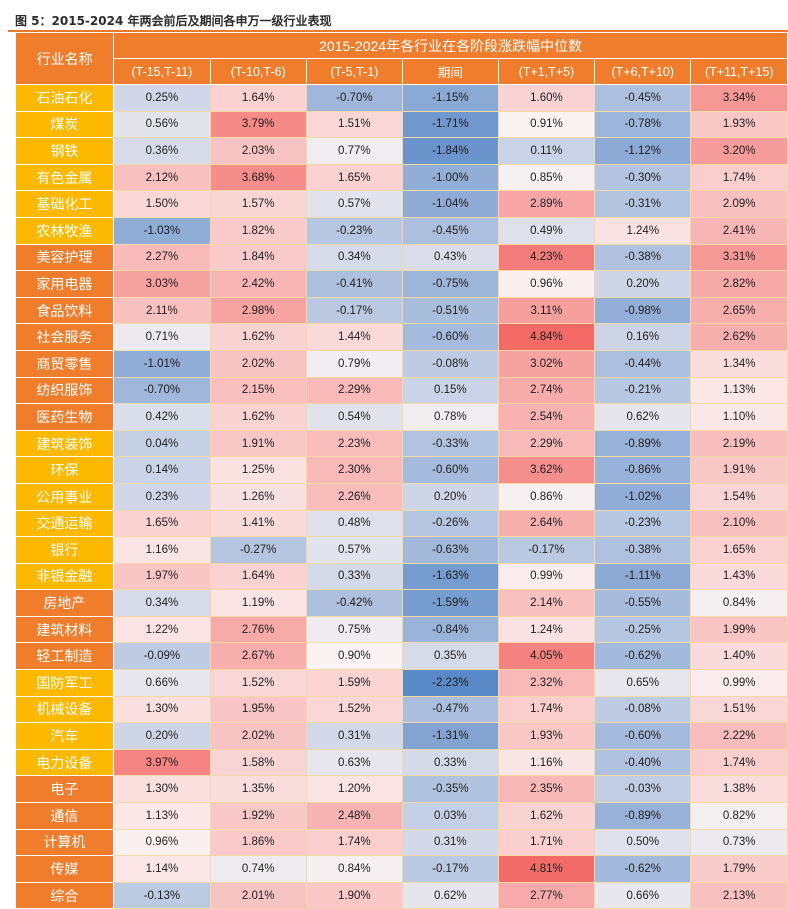 The width and height of the screenshot is (788, 909). Describe the element at coordinates (258, 496) in the screenshot. I see `heatmap-cell: 1.26%` at that location.